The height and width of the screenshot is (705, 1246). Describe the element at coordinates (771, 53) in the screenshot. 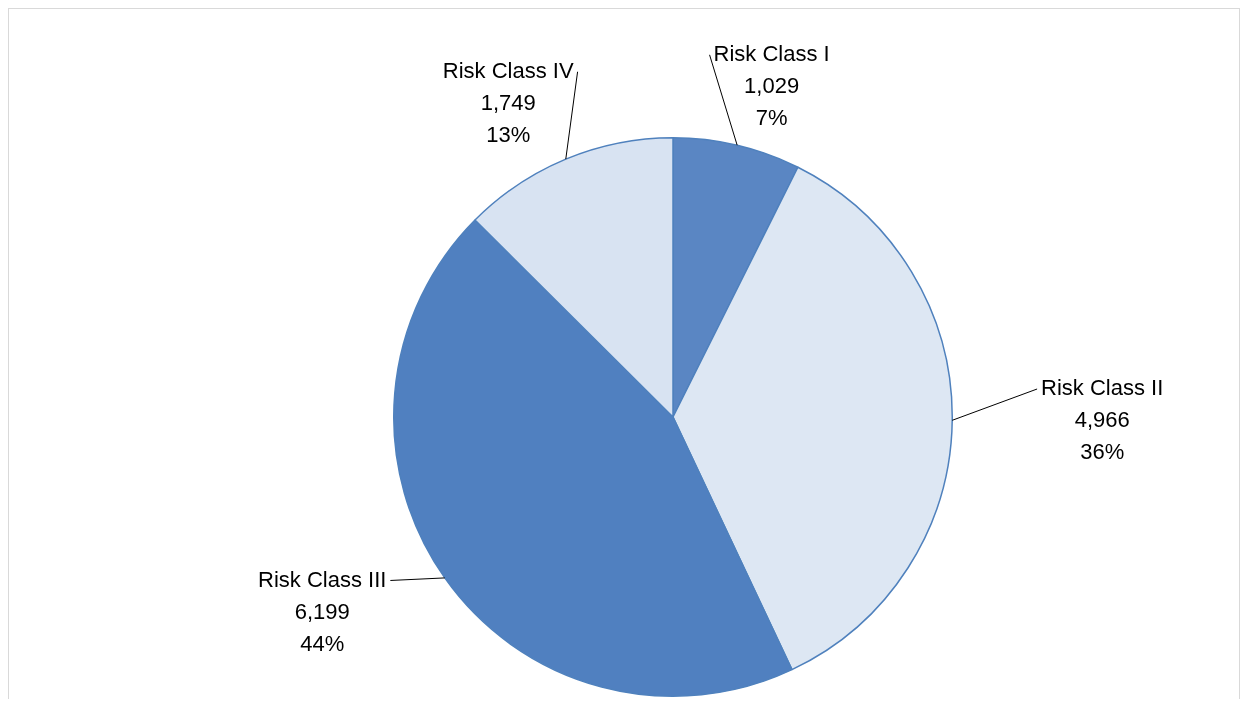

I see `slice-label: Risk Class I` at that location.